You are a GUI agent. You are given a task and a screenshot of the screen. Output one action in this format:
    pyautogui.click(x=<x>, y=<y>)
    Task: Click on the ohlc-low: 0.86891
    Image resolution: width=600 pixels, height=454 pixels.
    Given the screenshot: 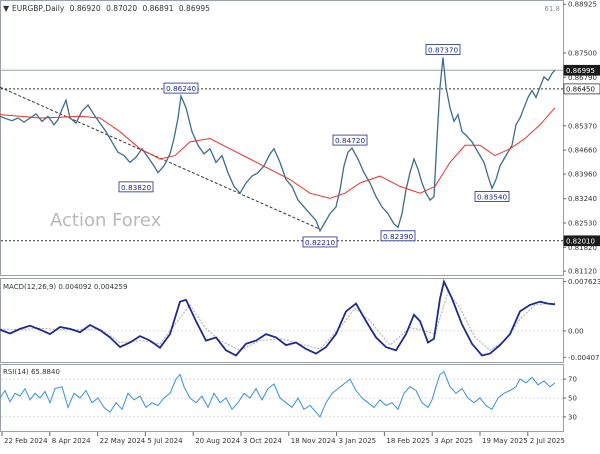 What is the action you would take?
    pyautogui.click(x=157, y=8)
    